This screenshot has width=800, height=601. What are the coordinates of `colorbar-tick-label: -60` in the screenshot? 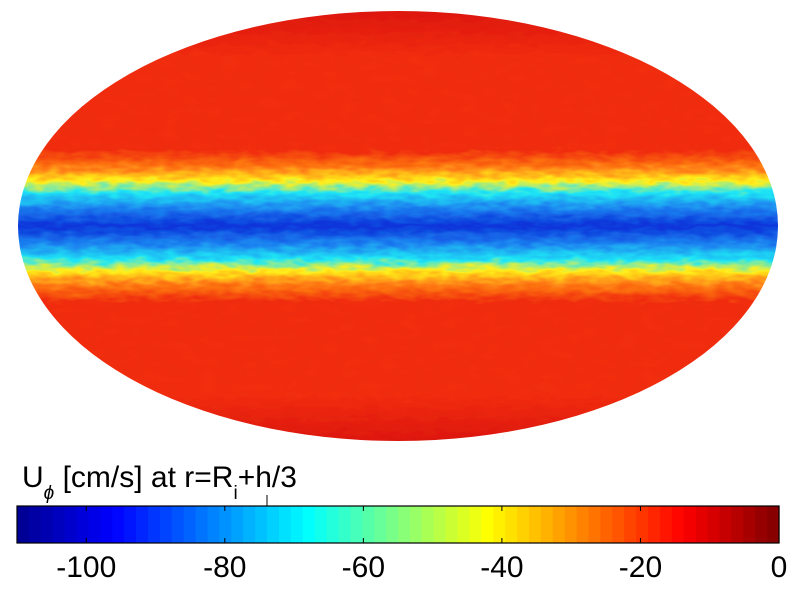 It's located at (363, 567).